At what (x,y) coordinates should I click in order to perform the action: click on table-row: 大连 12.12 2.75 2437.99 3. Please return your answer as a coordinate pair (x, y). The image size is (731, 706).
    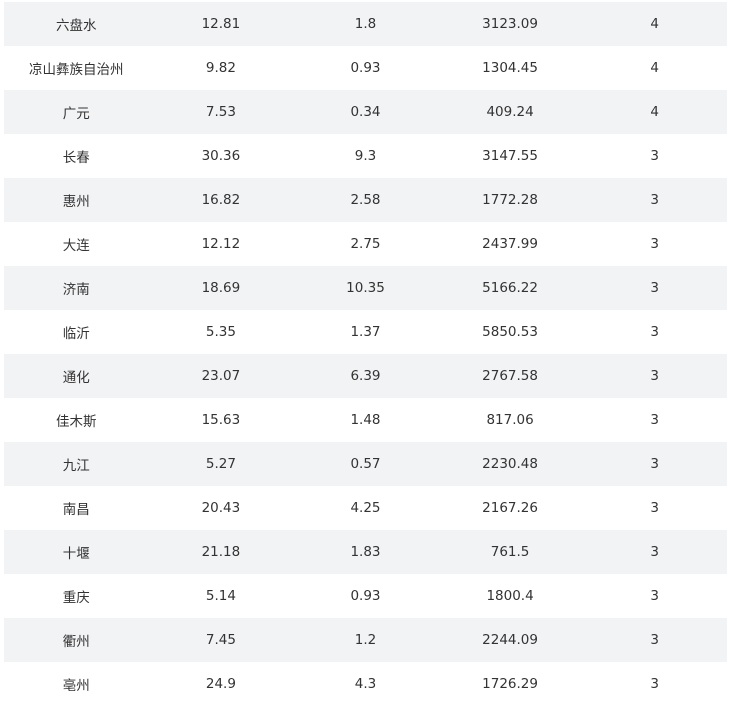
    Looking at the image, I should click on (365, 244).